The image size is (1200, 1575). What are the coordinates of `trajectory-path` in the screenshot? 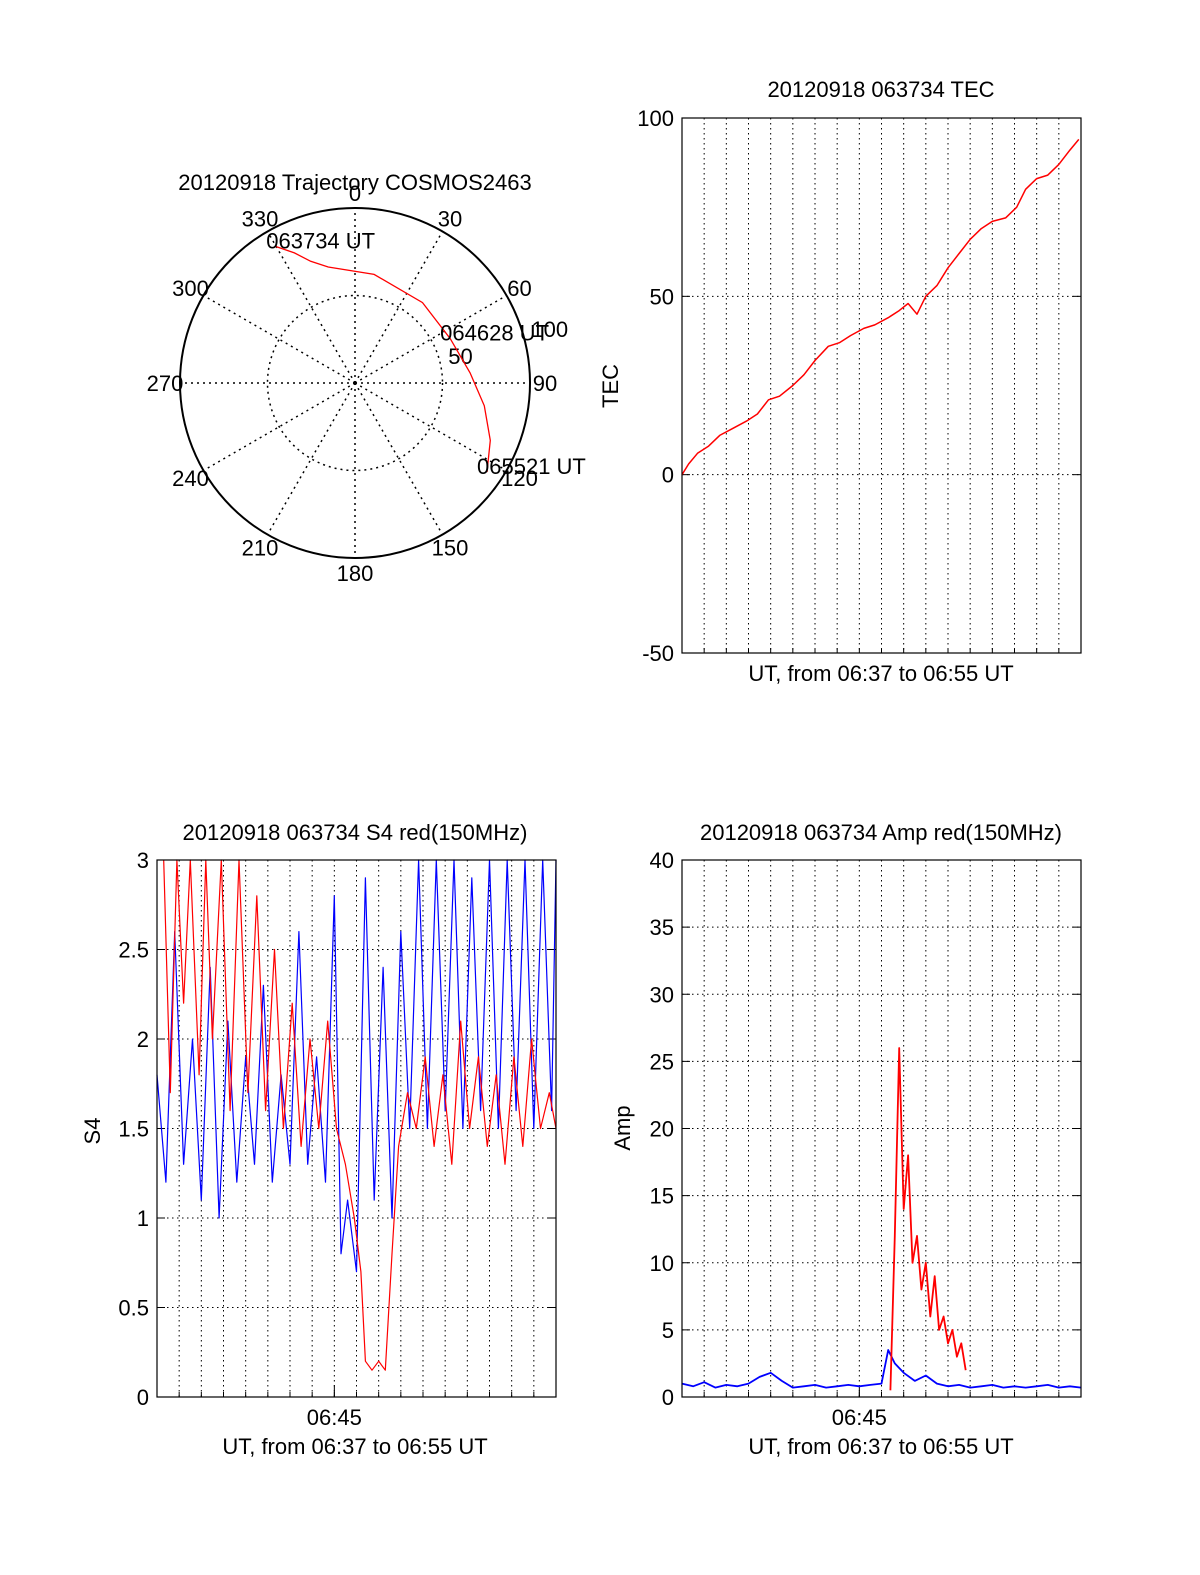 It's located at (383, 359).